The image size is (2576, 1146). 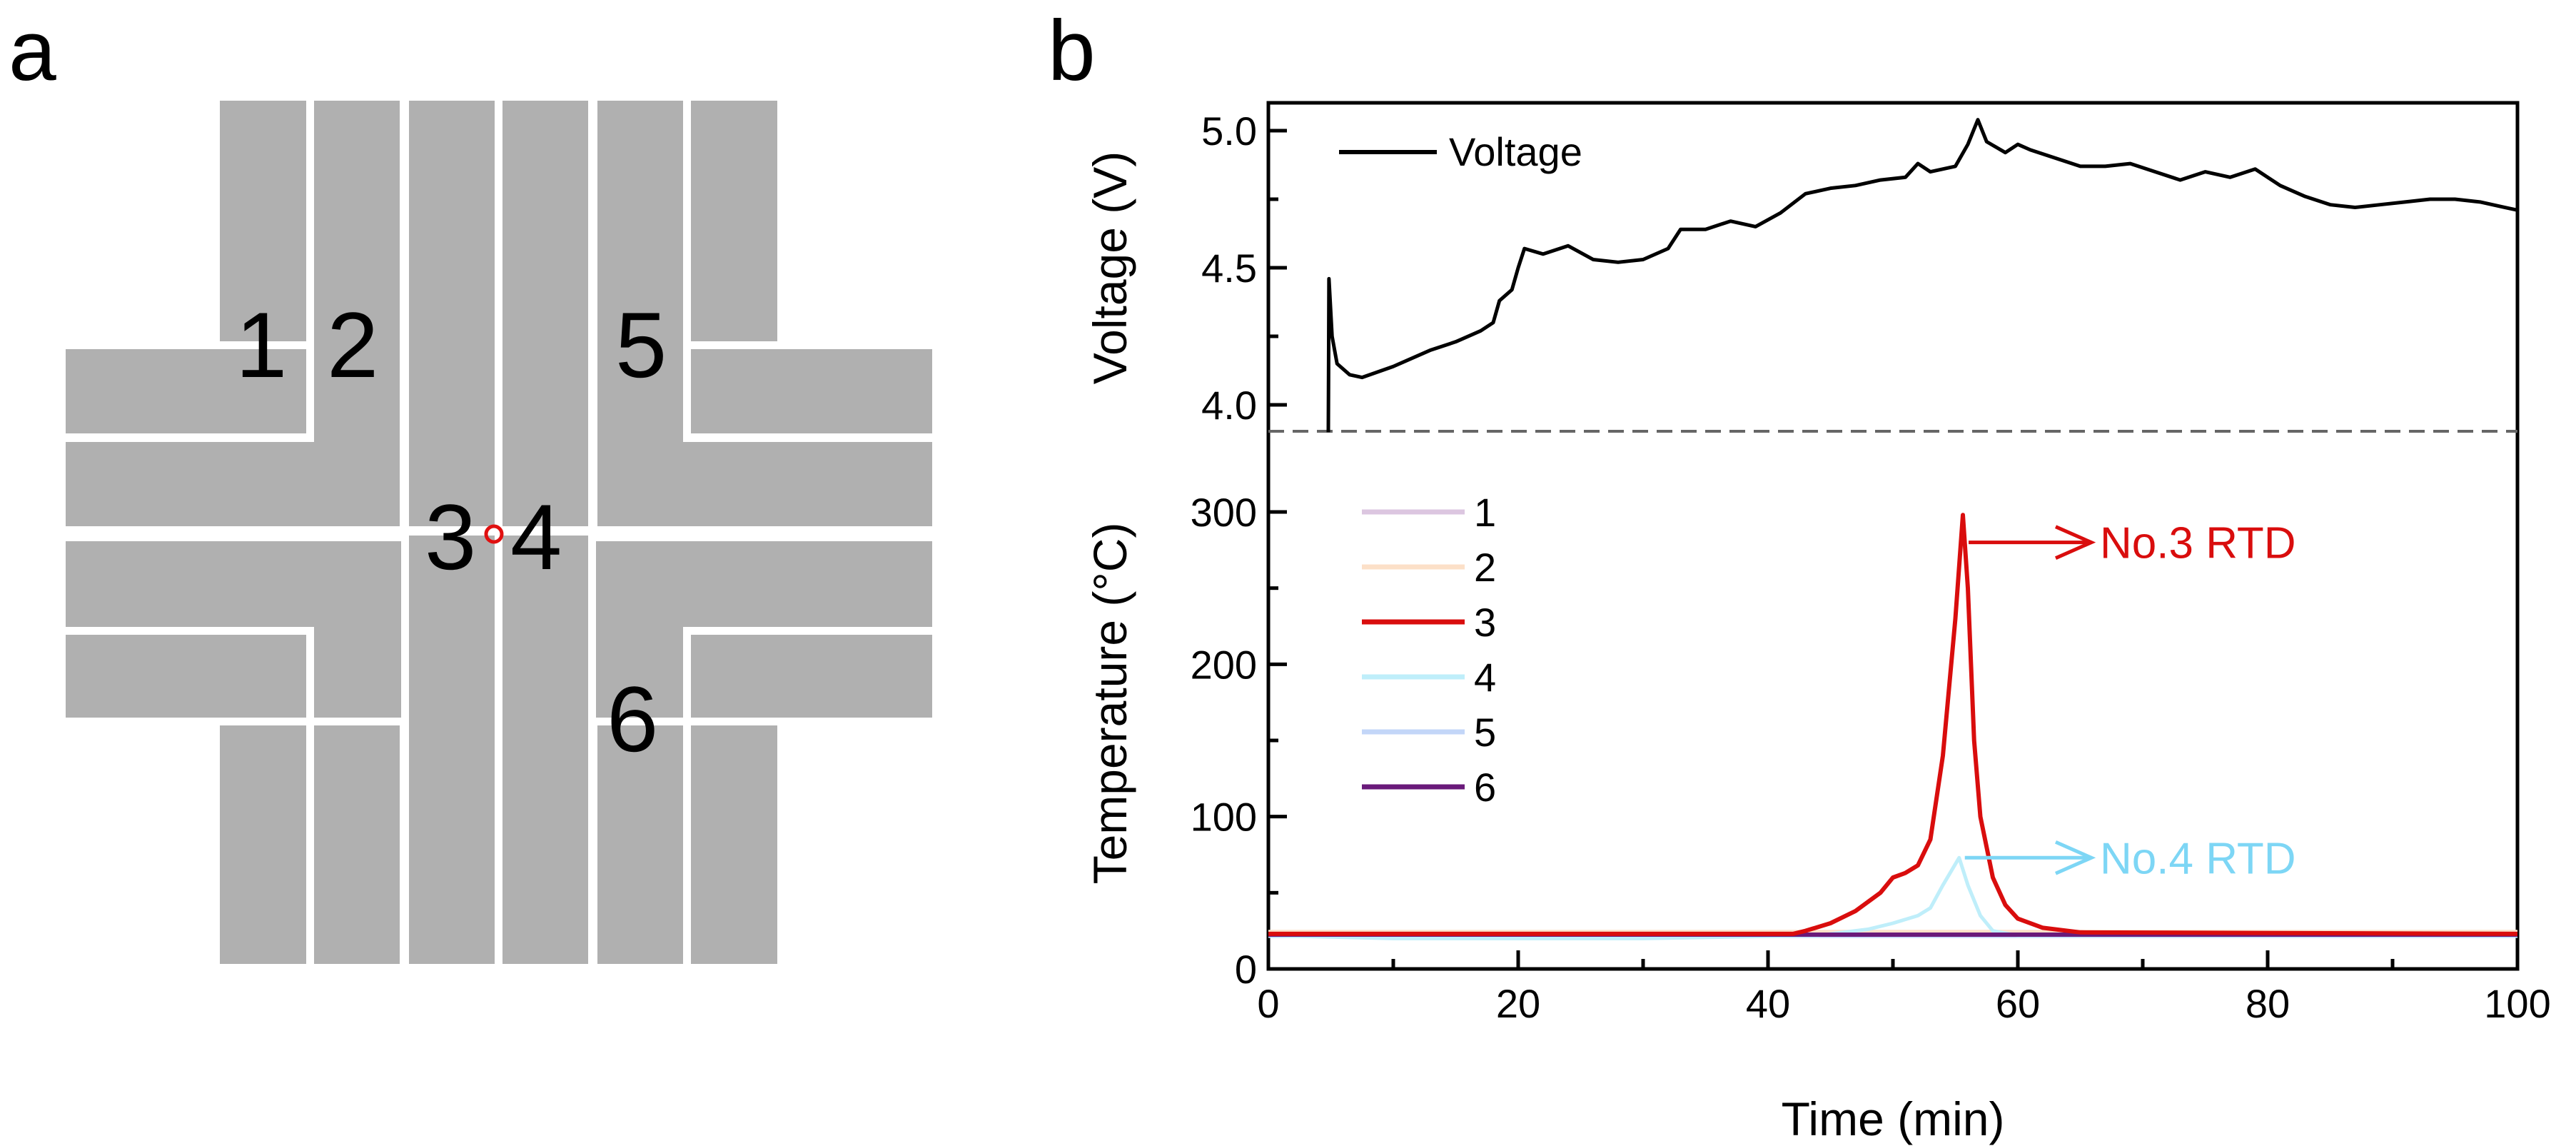 I want to click on temperature-tick-label: 100, so click(x=1224, y=818).